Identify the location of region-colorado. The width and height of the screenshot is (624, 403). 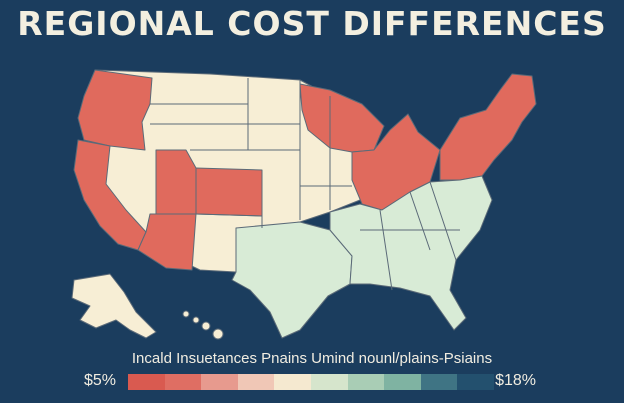
(229, 192).